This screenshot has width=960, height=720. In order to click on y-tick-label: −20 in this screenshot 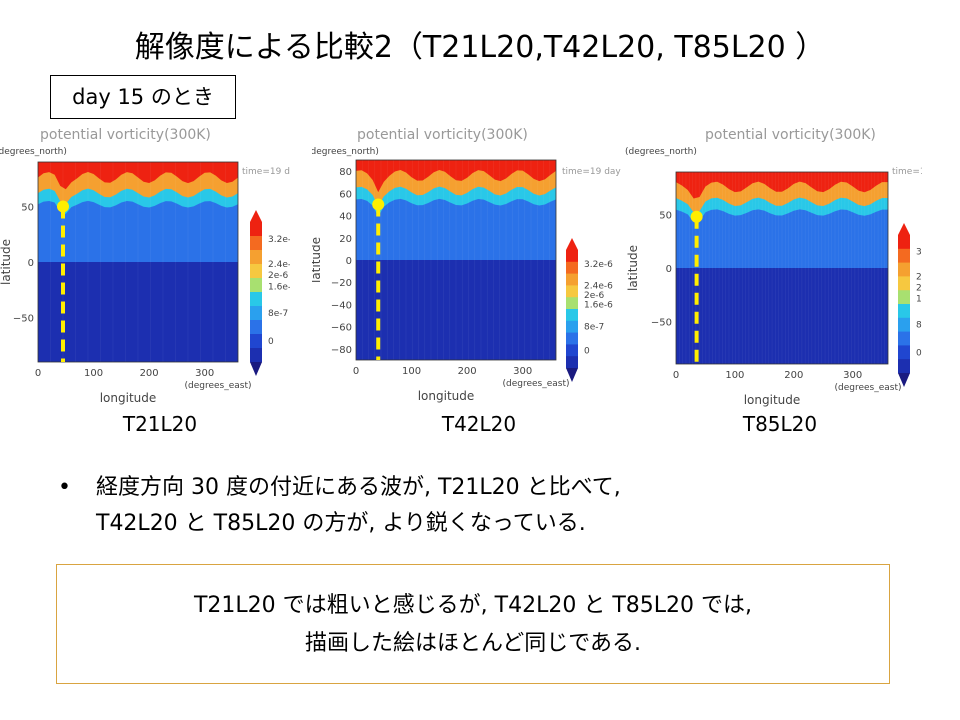, I will do `click(341, 283)`.